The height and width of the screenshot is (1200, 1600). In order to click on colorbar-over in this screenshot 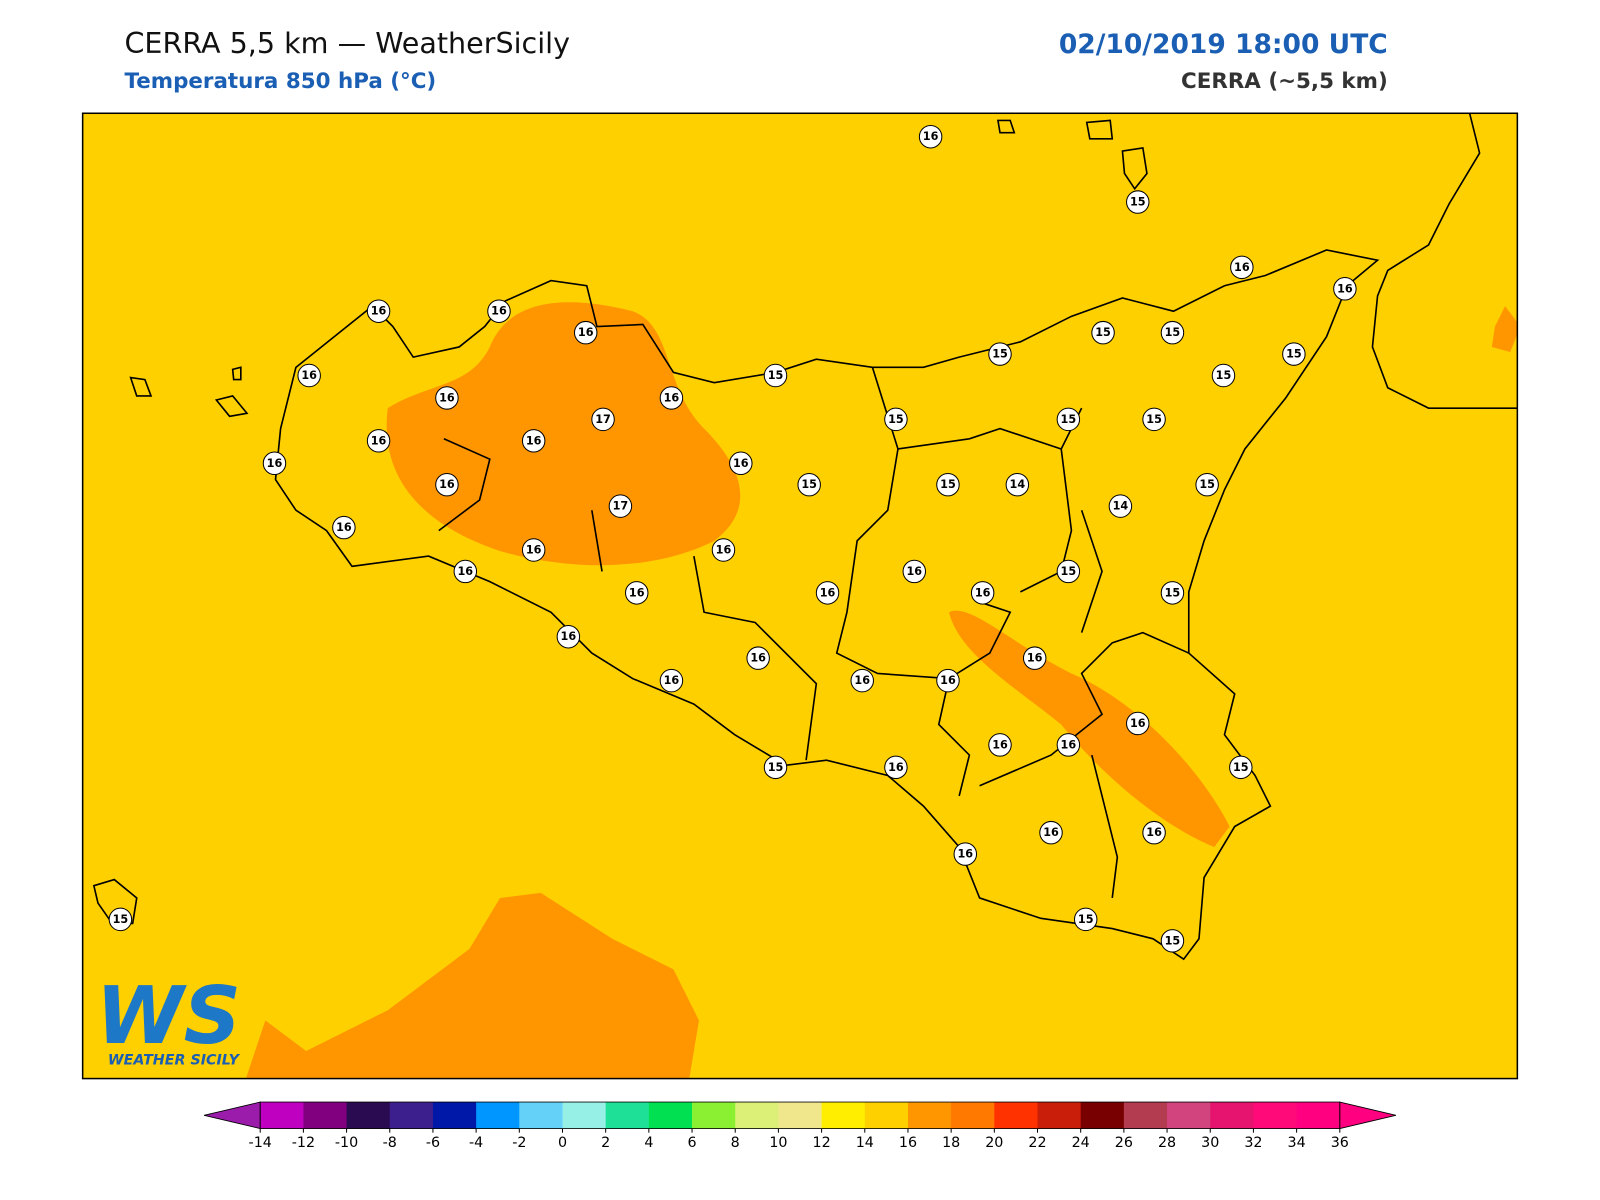, I will do `click(1368, 1115)`.